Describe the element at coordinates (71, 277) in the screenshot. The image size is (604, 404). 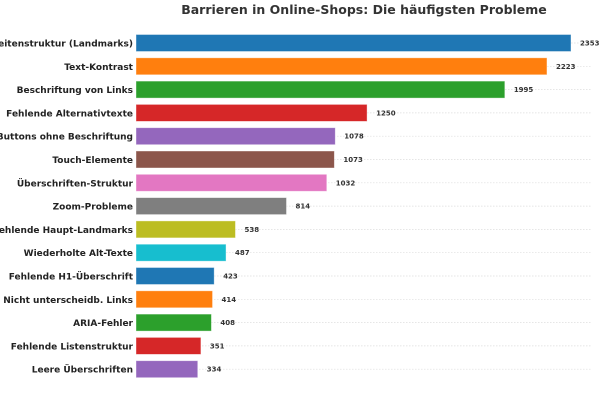
I see `category-label: Fehlende H1-Überschrift` at that location.